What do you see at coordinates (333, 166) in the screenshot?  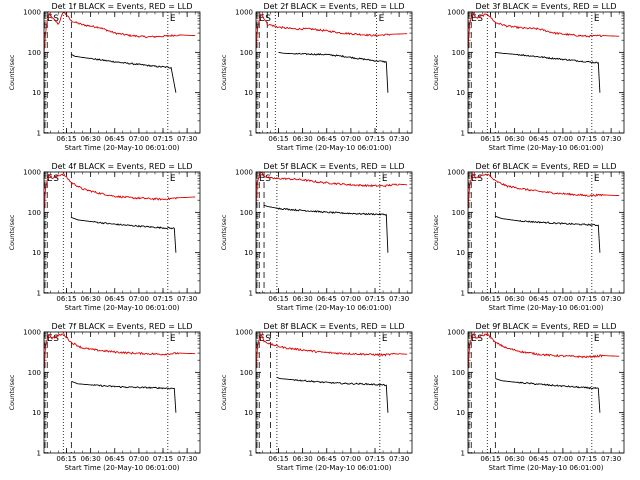 I see `panel-title: Det 5f BLACK = Events, RED = LLD` at bounding box center [333, 166].